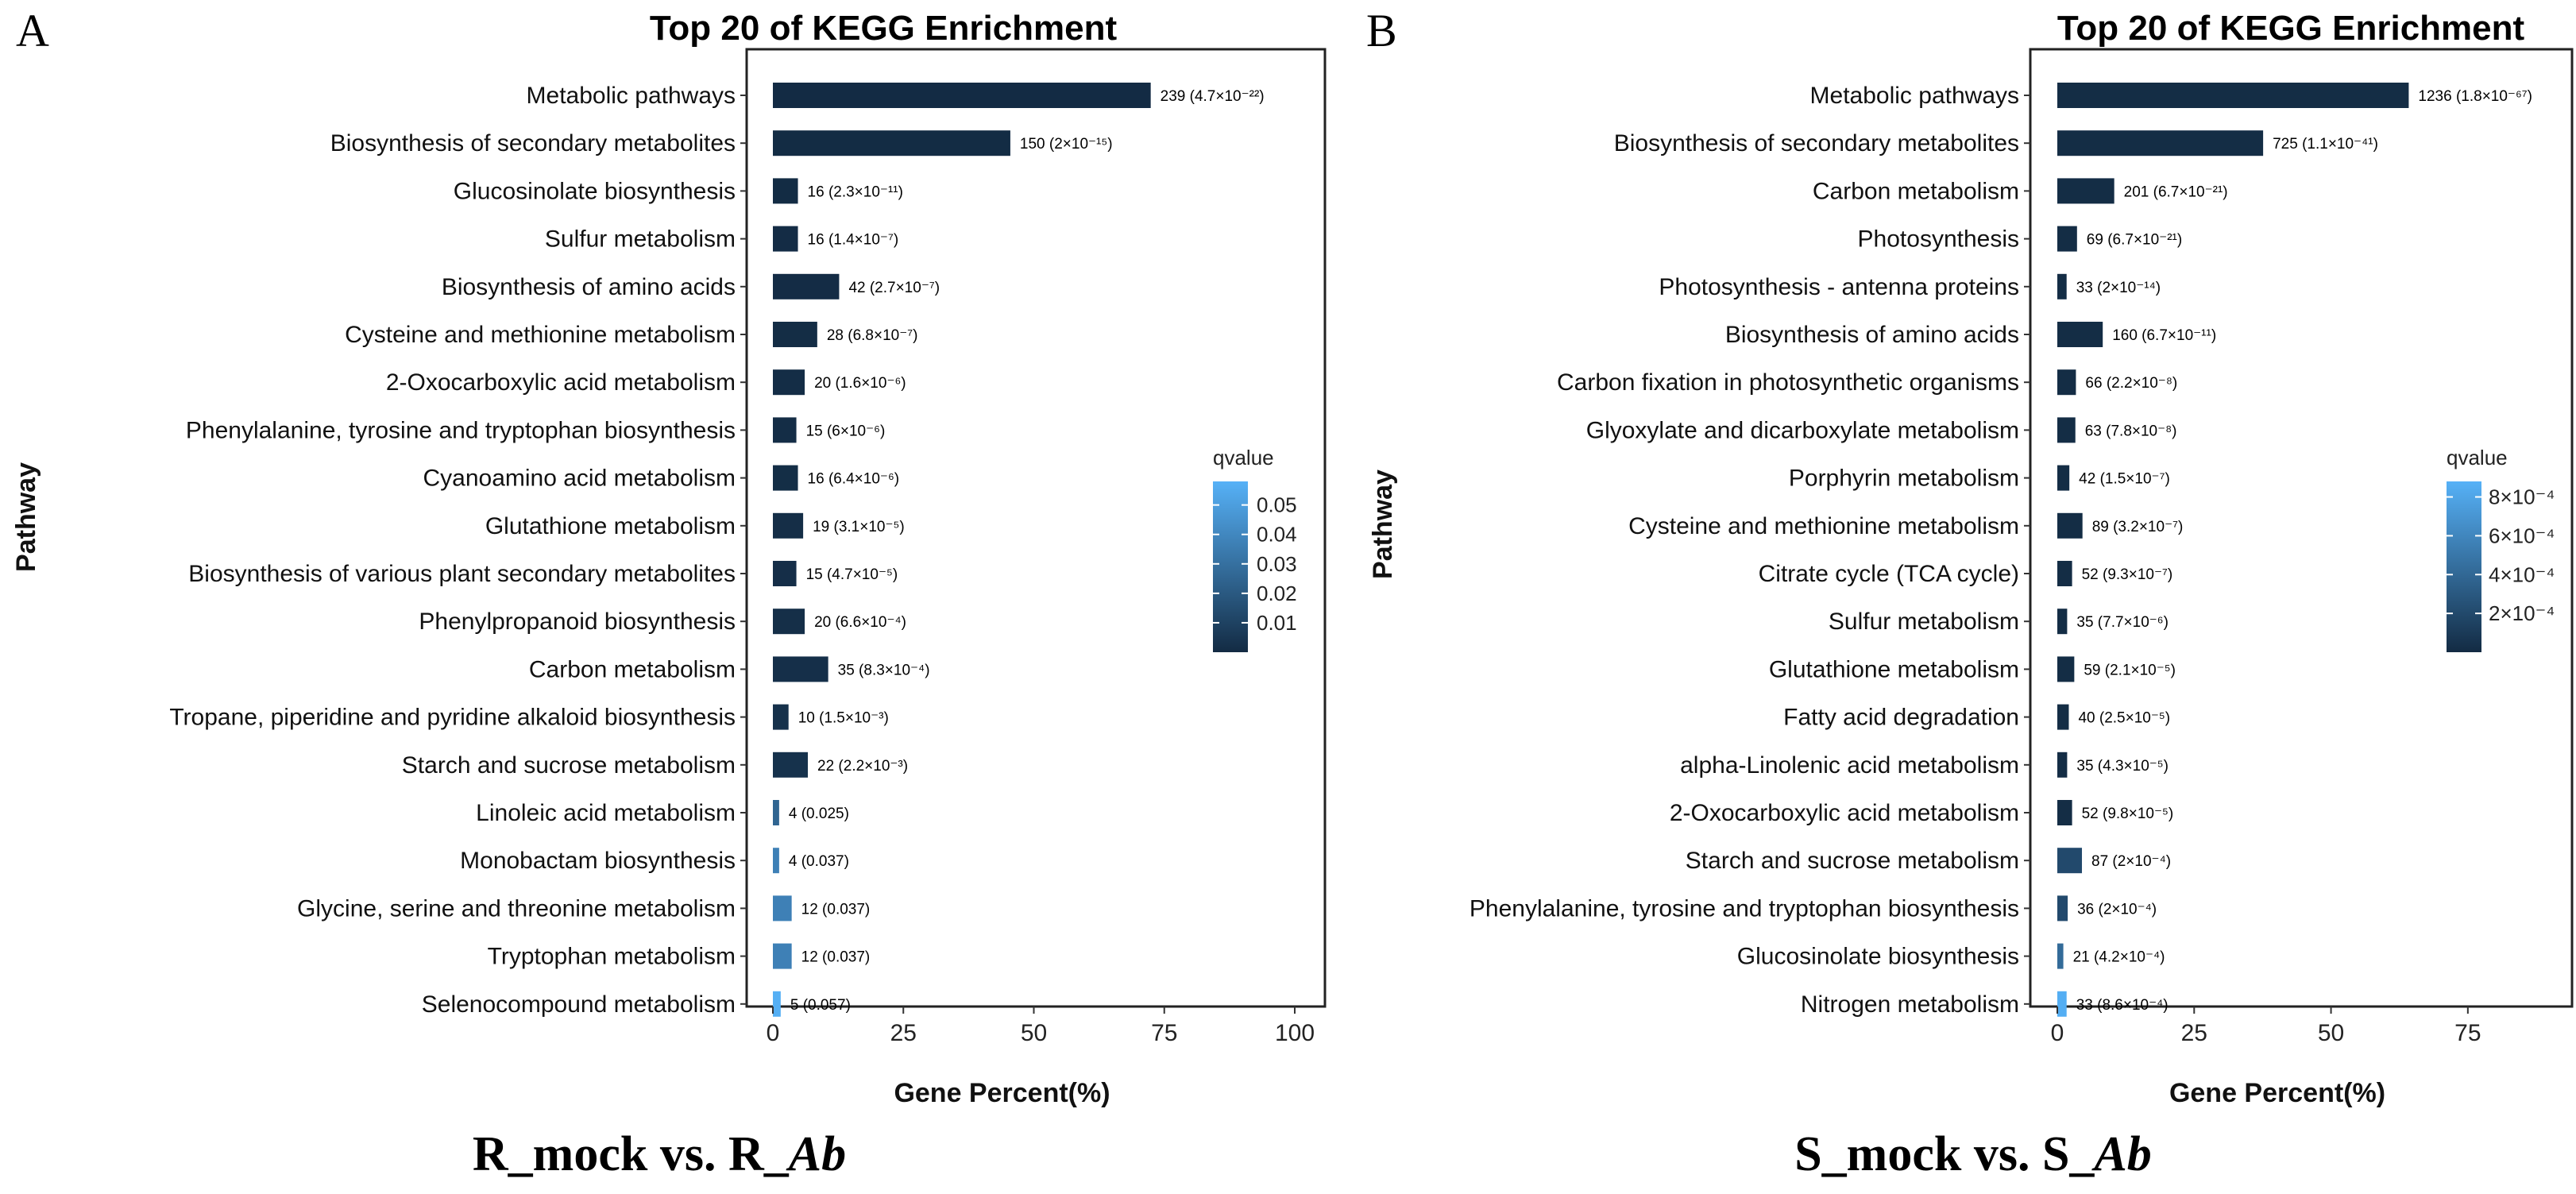 This screenshot has height=1194, width=2576. Describe the element at coordinates (2475, 96) in the screenshot. I see `bar-data-label: 1236 (1.8×10⁻⁶⁷)` at that location.